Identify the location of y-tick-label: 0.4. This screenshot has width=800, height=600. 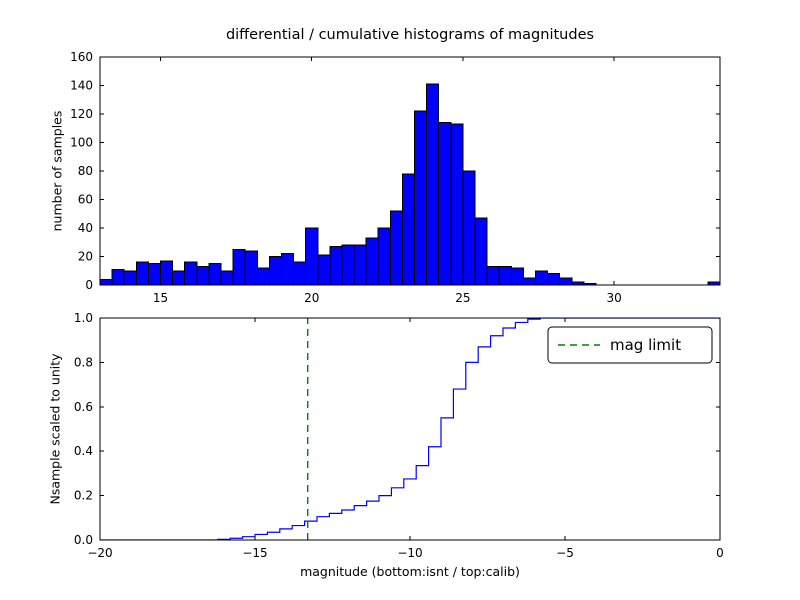
(83, 451).